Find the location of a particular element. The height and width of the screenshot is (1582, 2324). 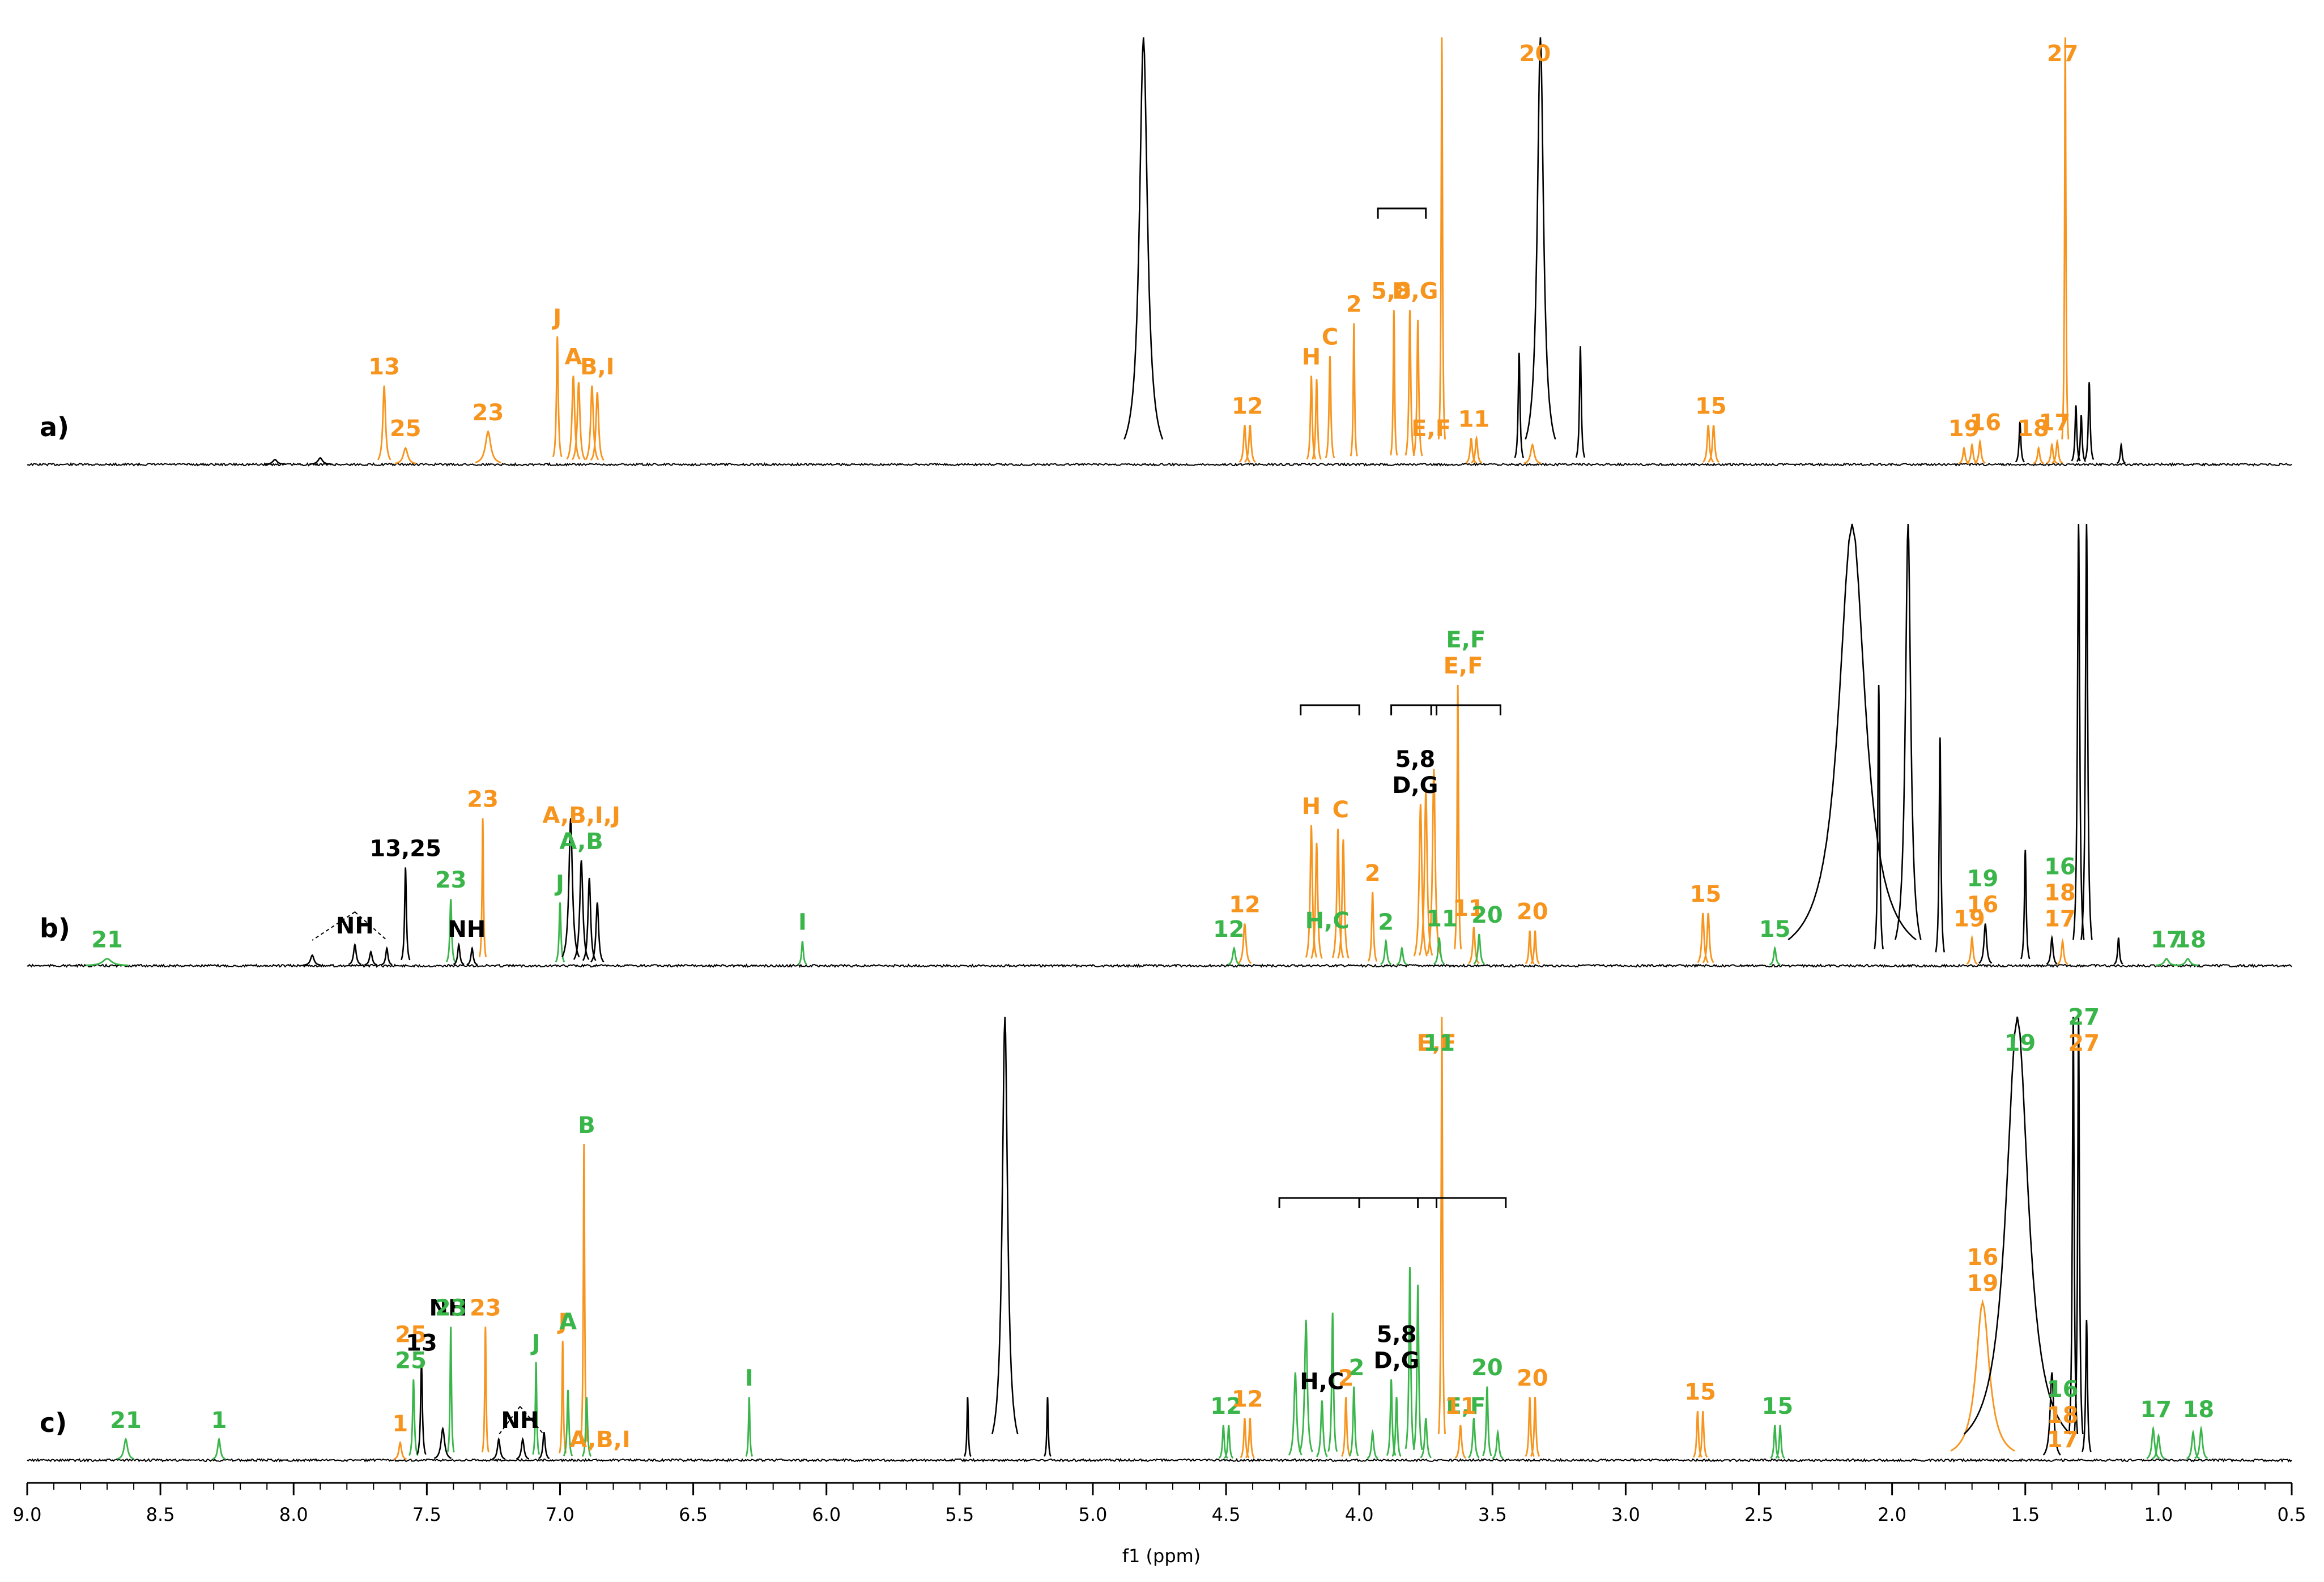

x-tick-label: 0.5 is located at coordinates (2292, 1514).